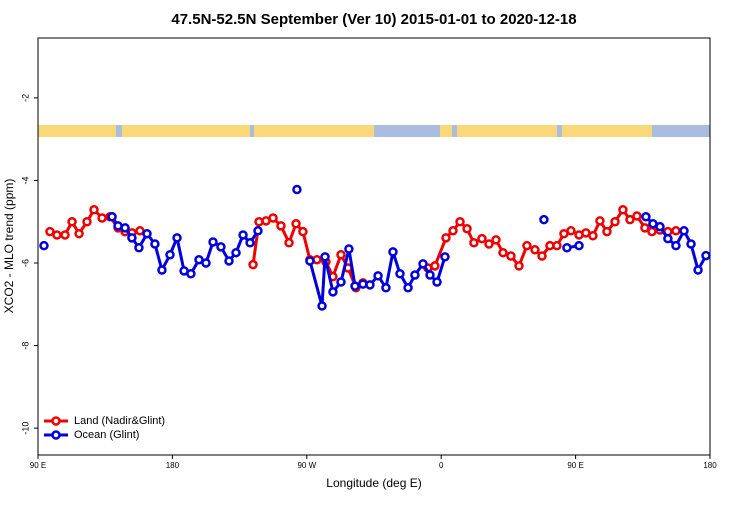 Image resolution: width=750 pixels, height=505 pixels. What do you see at coordinates (25, 263) in the screenshot?
I see `y-tick-label: -6` at bounding box center [25, 263].